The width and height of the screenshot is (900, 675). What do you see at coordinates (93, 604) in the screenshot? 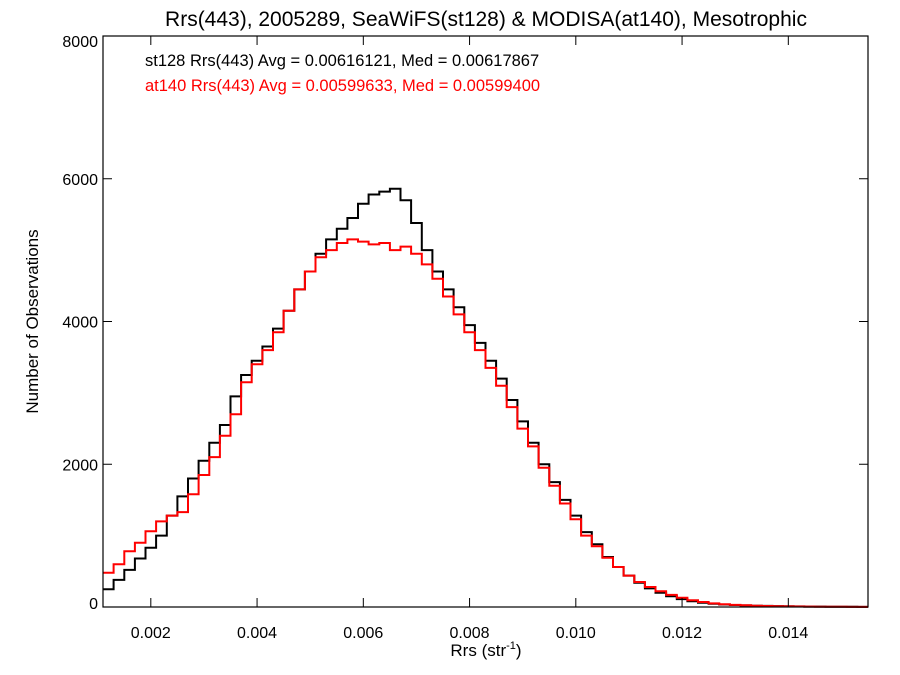
I see `y-tick-label: 0` at bounding box center [93, 604].